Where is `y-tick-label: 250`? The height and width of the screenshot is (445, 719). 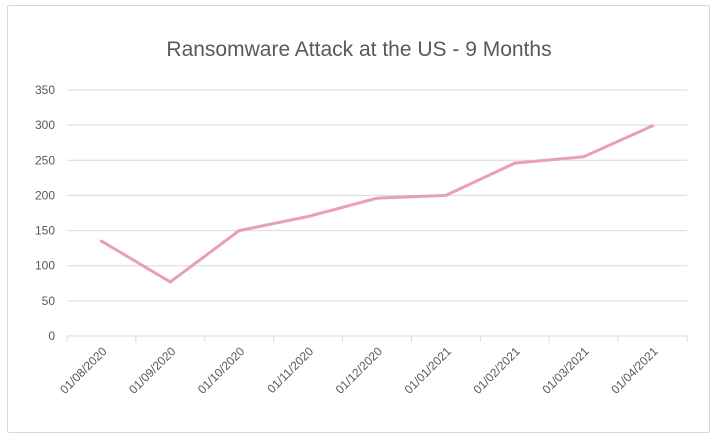
y-tick-label: 250 is located at coordinates (45, 160).